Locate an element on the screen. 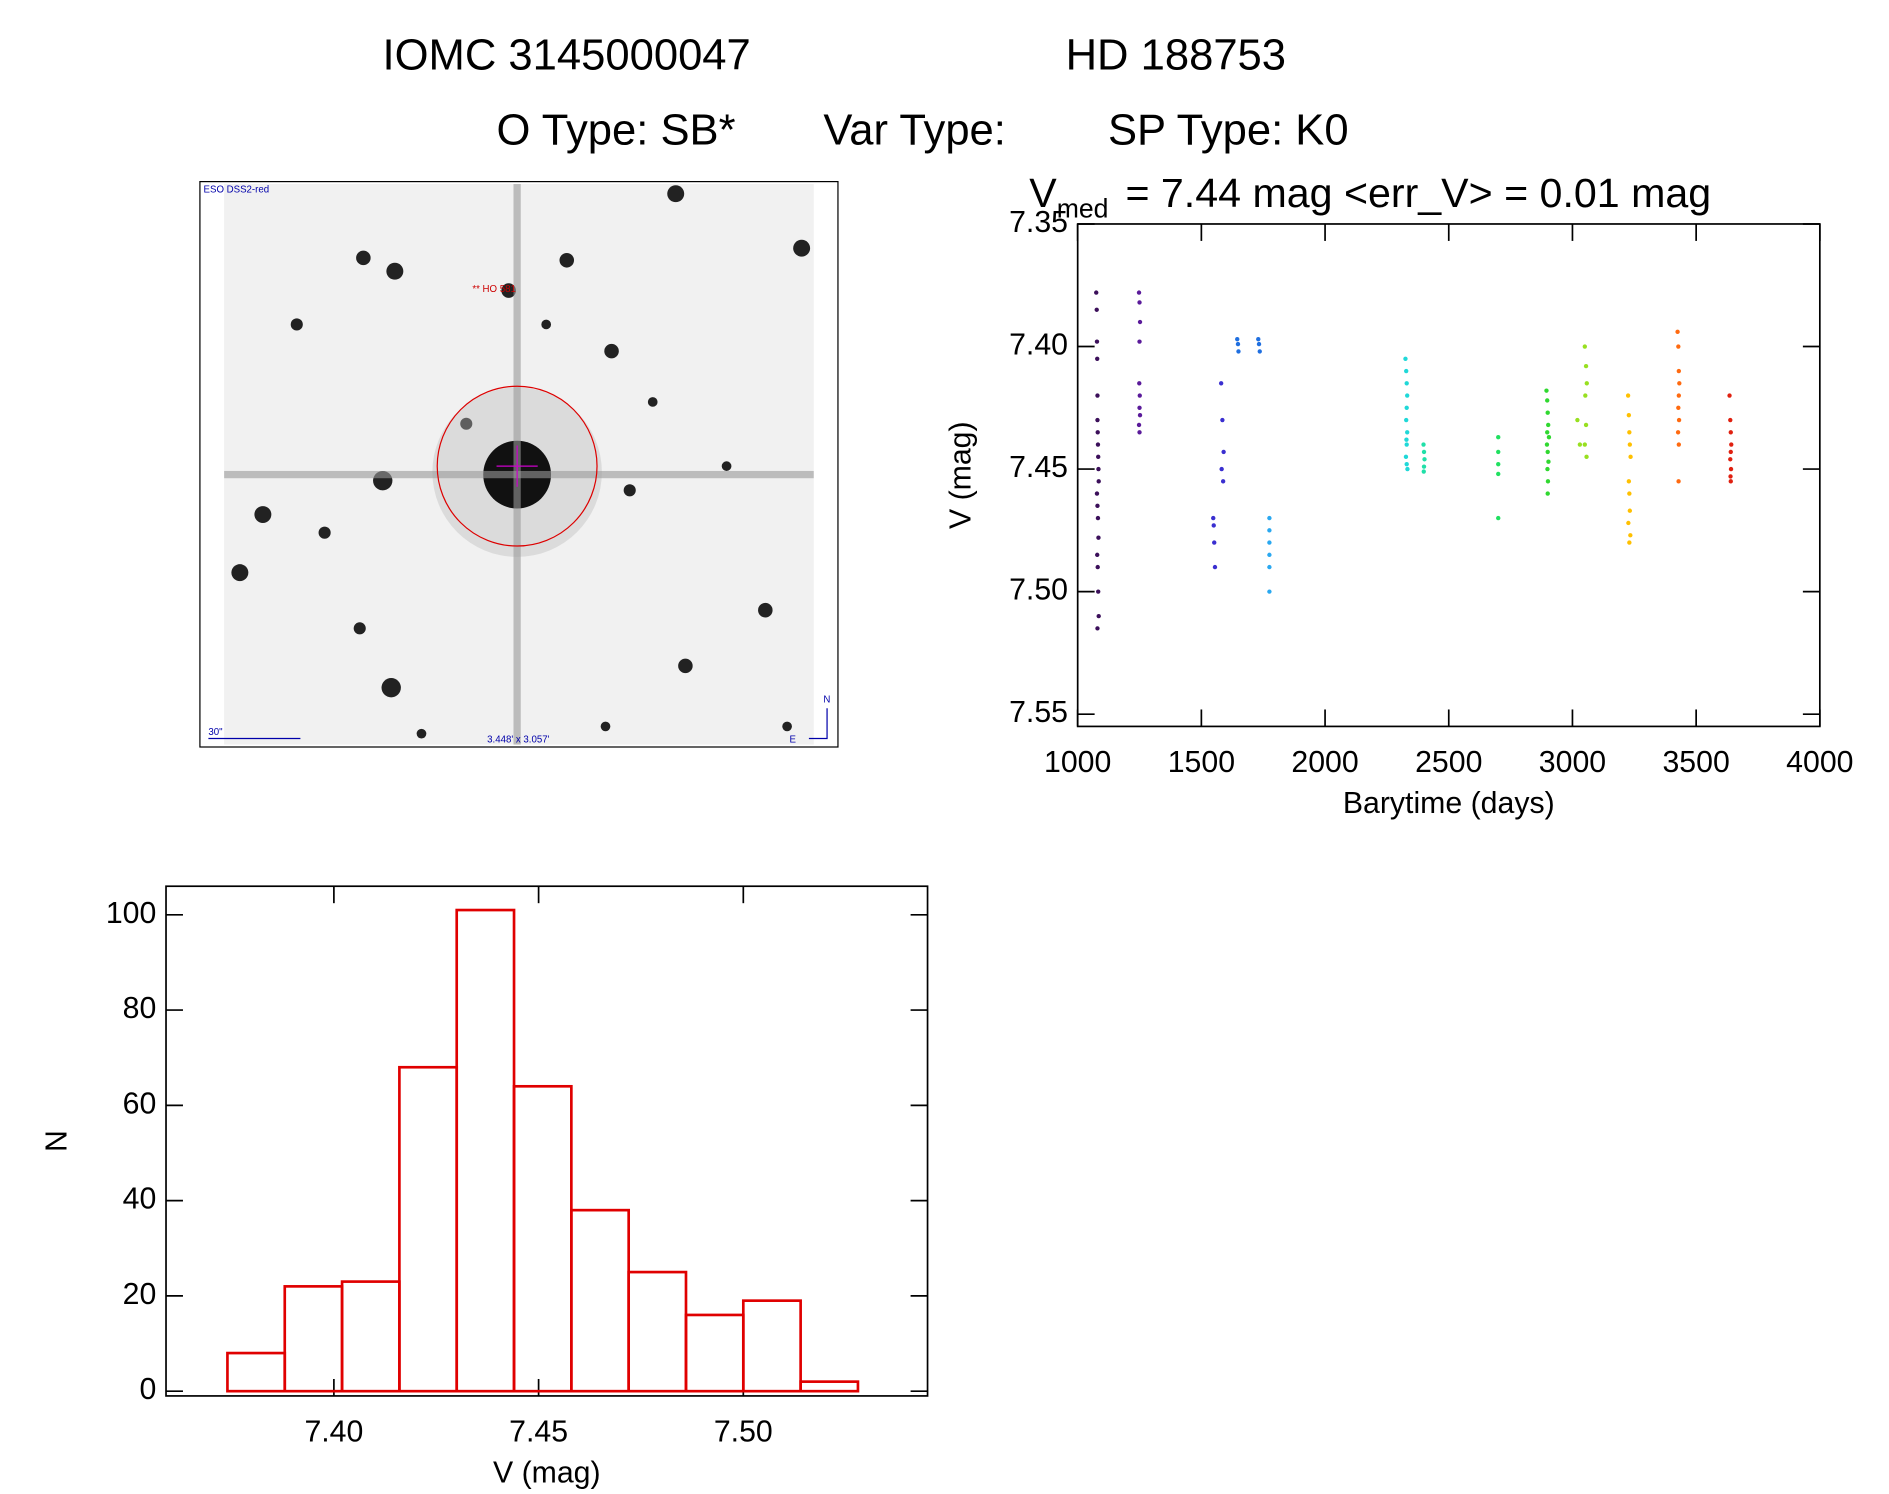 This screenshot has width=1889, height=1494. y-tick-label: 0 is located at coordinates (148, 1389).